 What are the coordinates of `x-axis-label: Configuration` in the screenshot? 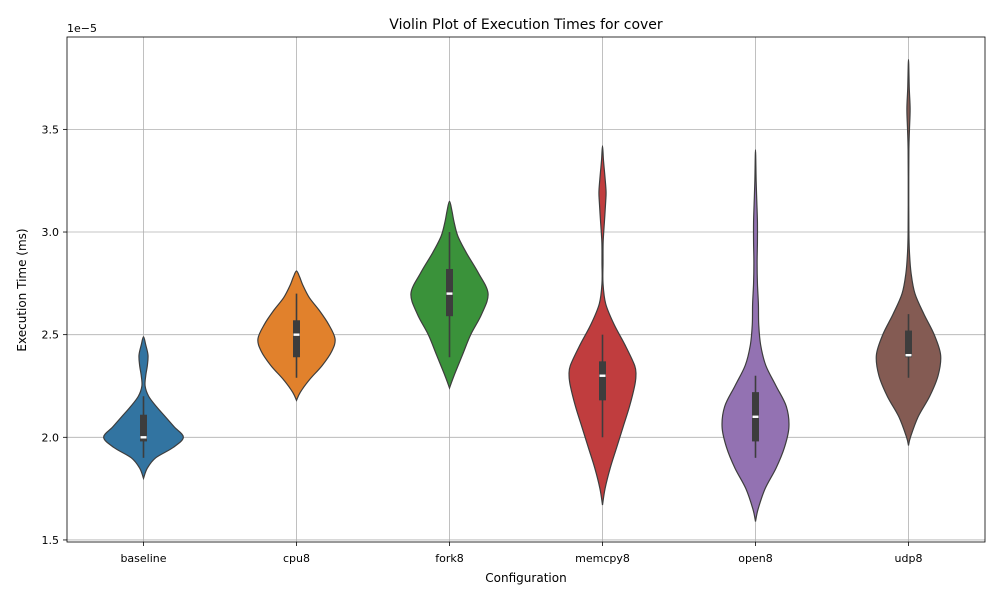 It's located at (525, 578).